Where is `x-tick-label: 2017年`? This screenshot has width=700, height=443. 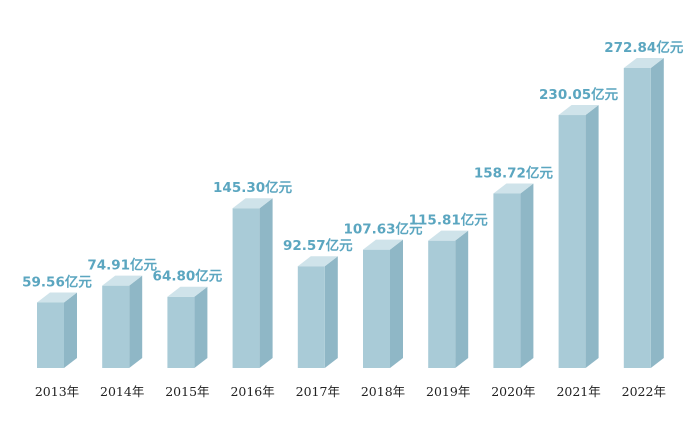
x-tick-label: 2017年 is located at coordinates (318, 391).